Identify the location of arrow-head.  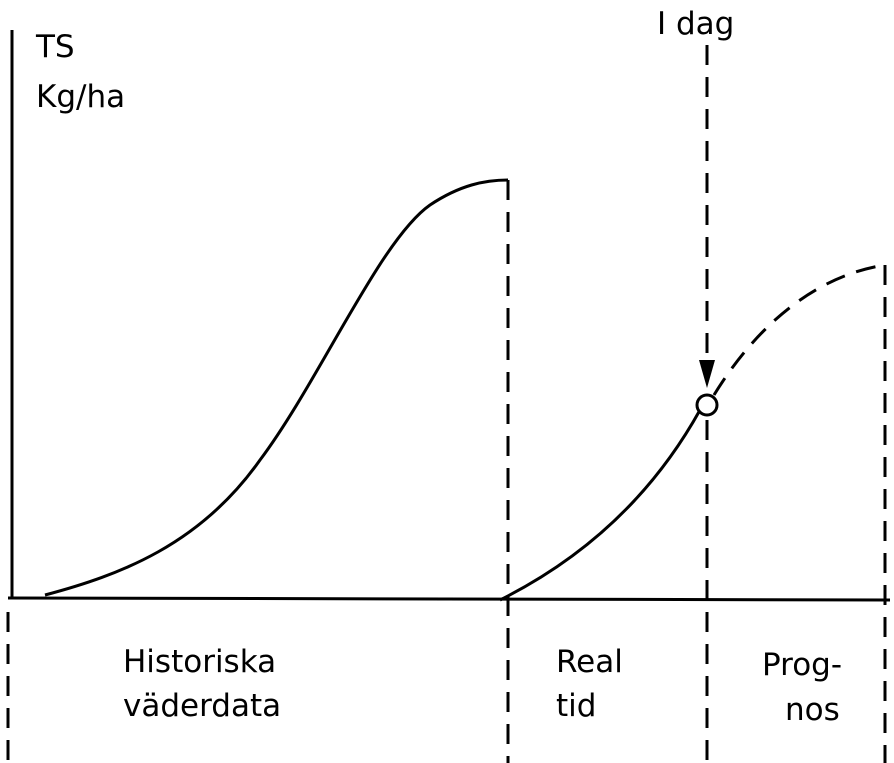
(707, 374).